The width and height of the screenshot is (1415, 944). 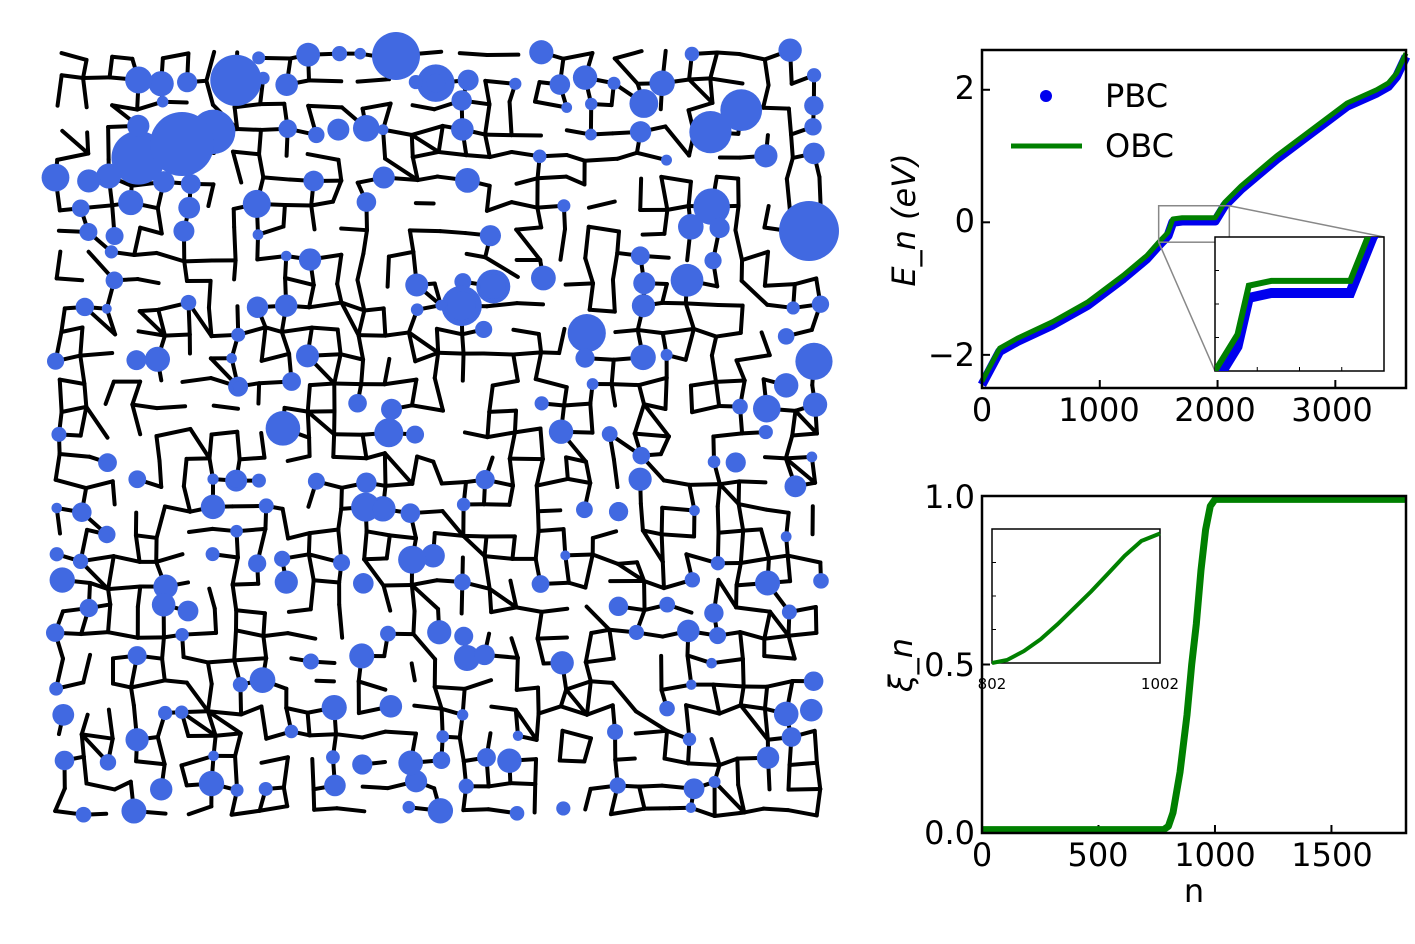 What do you see at coordinates (1331, 855) in the screenshot?
I see `xi-xtick-label: 1500` at bounding box center [1331, 855].